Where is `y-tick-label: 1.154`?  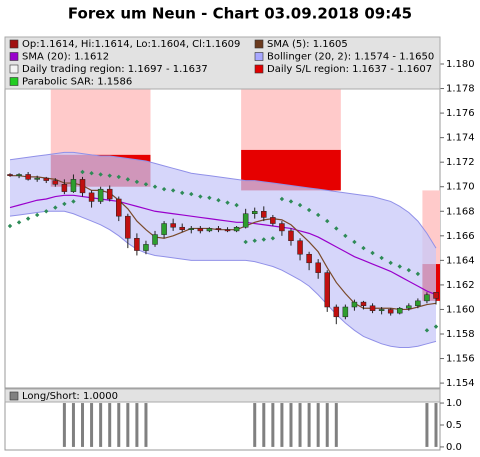
y-tick-label: 1.154 is located at coordinates (460, 383).